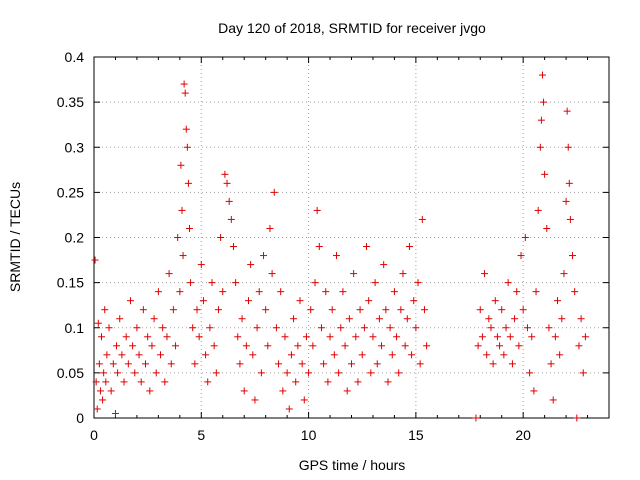 The image size is (640, 480). What do you see at coordinates (523, 435) in the screenshot?
I see `x-tick-label: 20` at bounding box center [523, 435].